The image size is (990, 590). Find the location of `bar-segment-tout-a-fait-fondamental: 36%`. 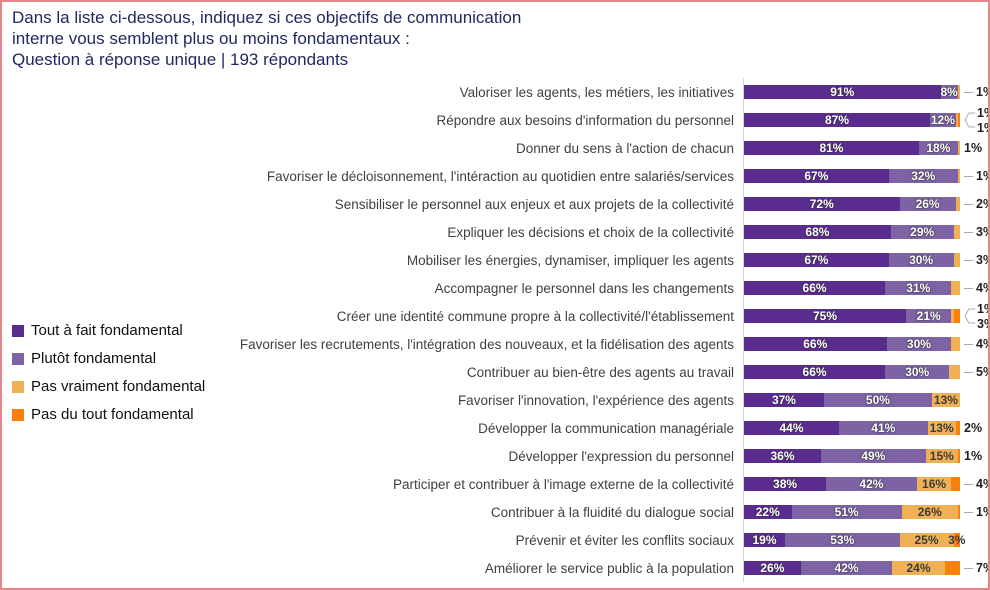

bar-segment-tout-a-fait-fondamental: 36% is located at coordinates (782, 456).